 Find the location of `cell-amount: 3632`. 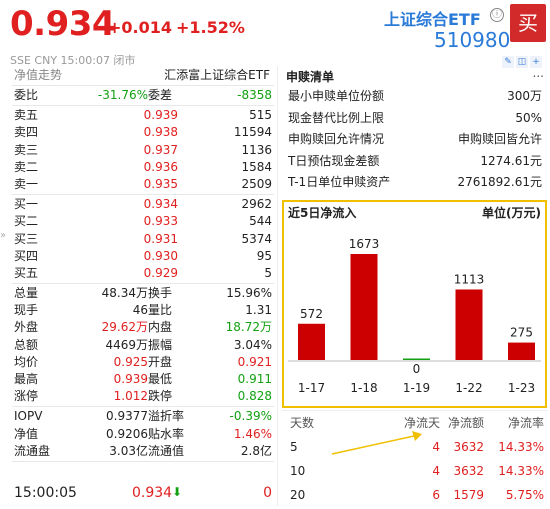

cell-amount: 3632 is located at coordinates (468, 471).